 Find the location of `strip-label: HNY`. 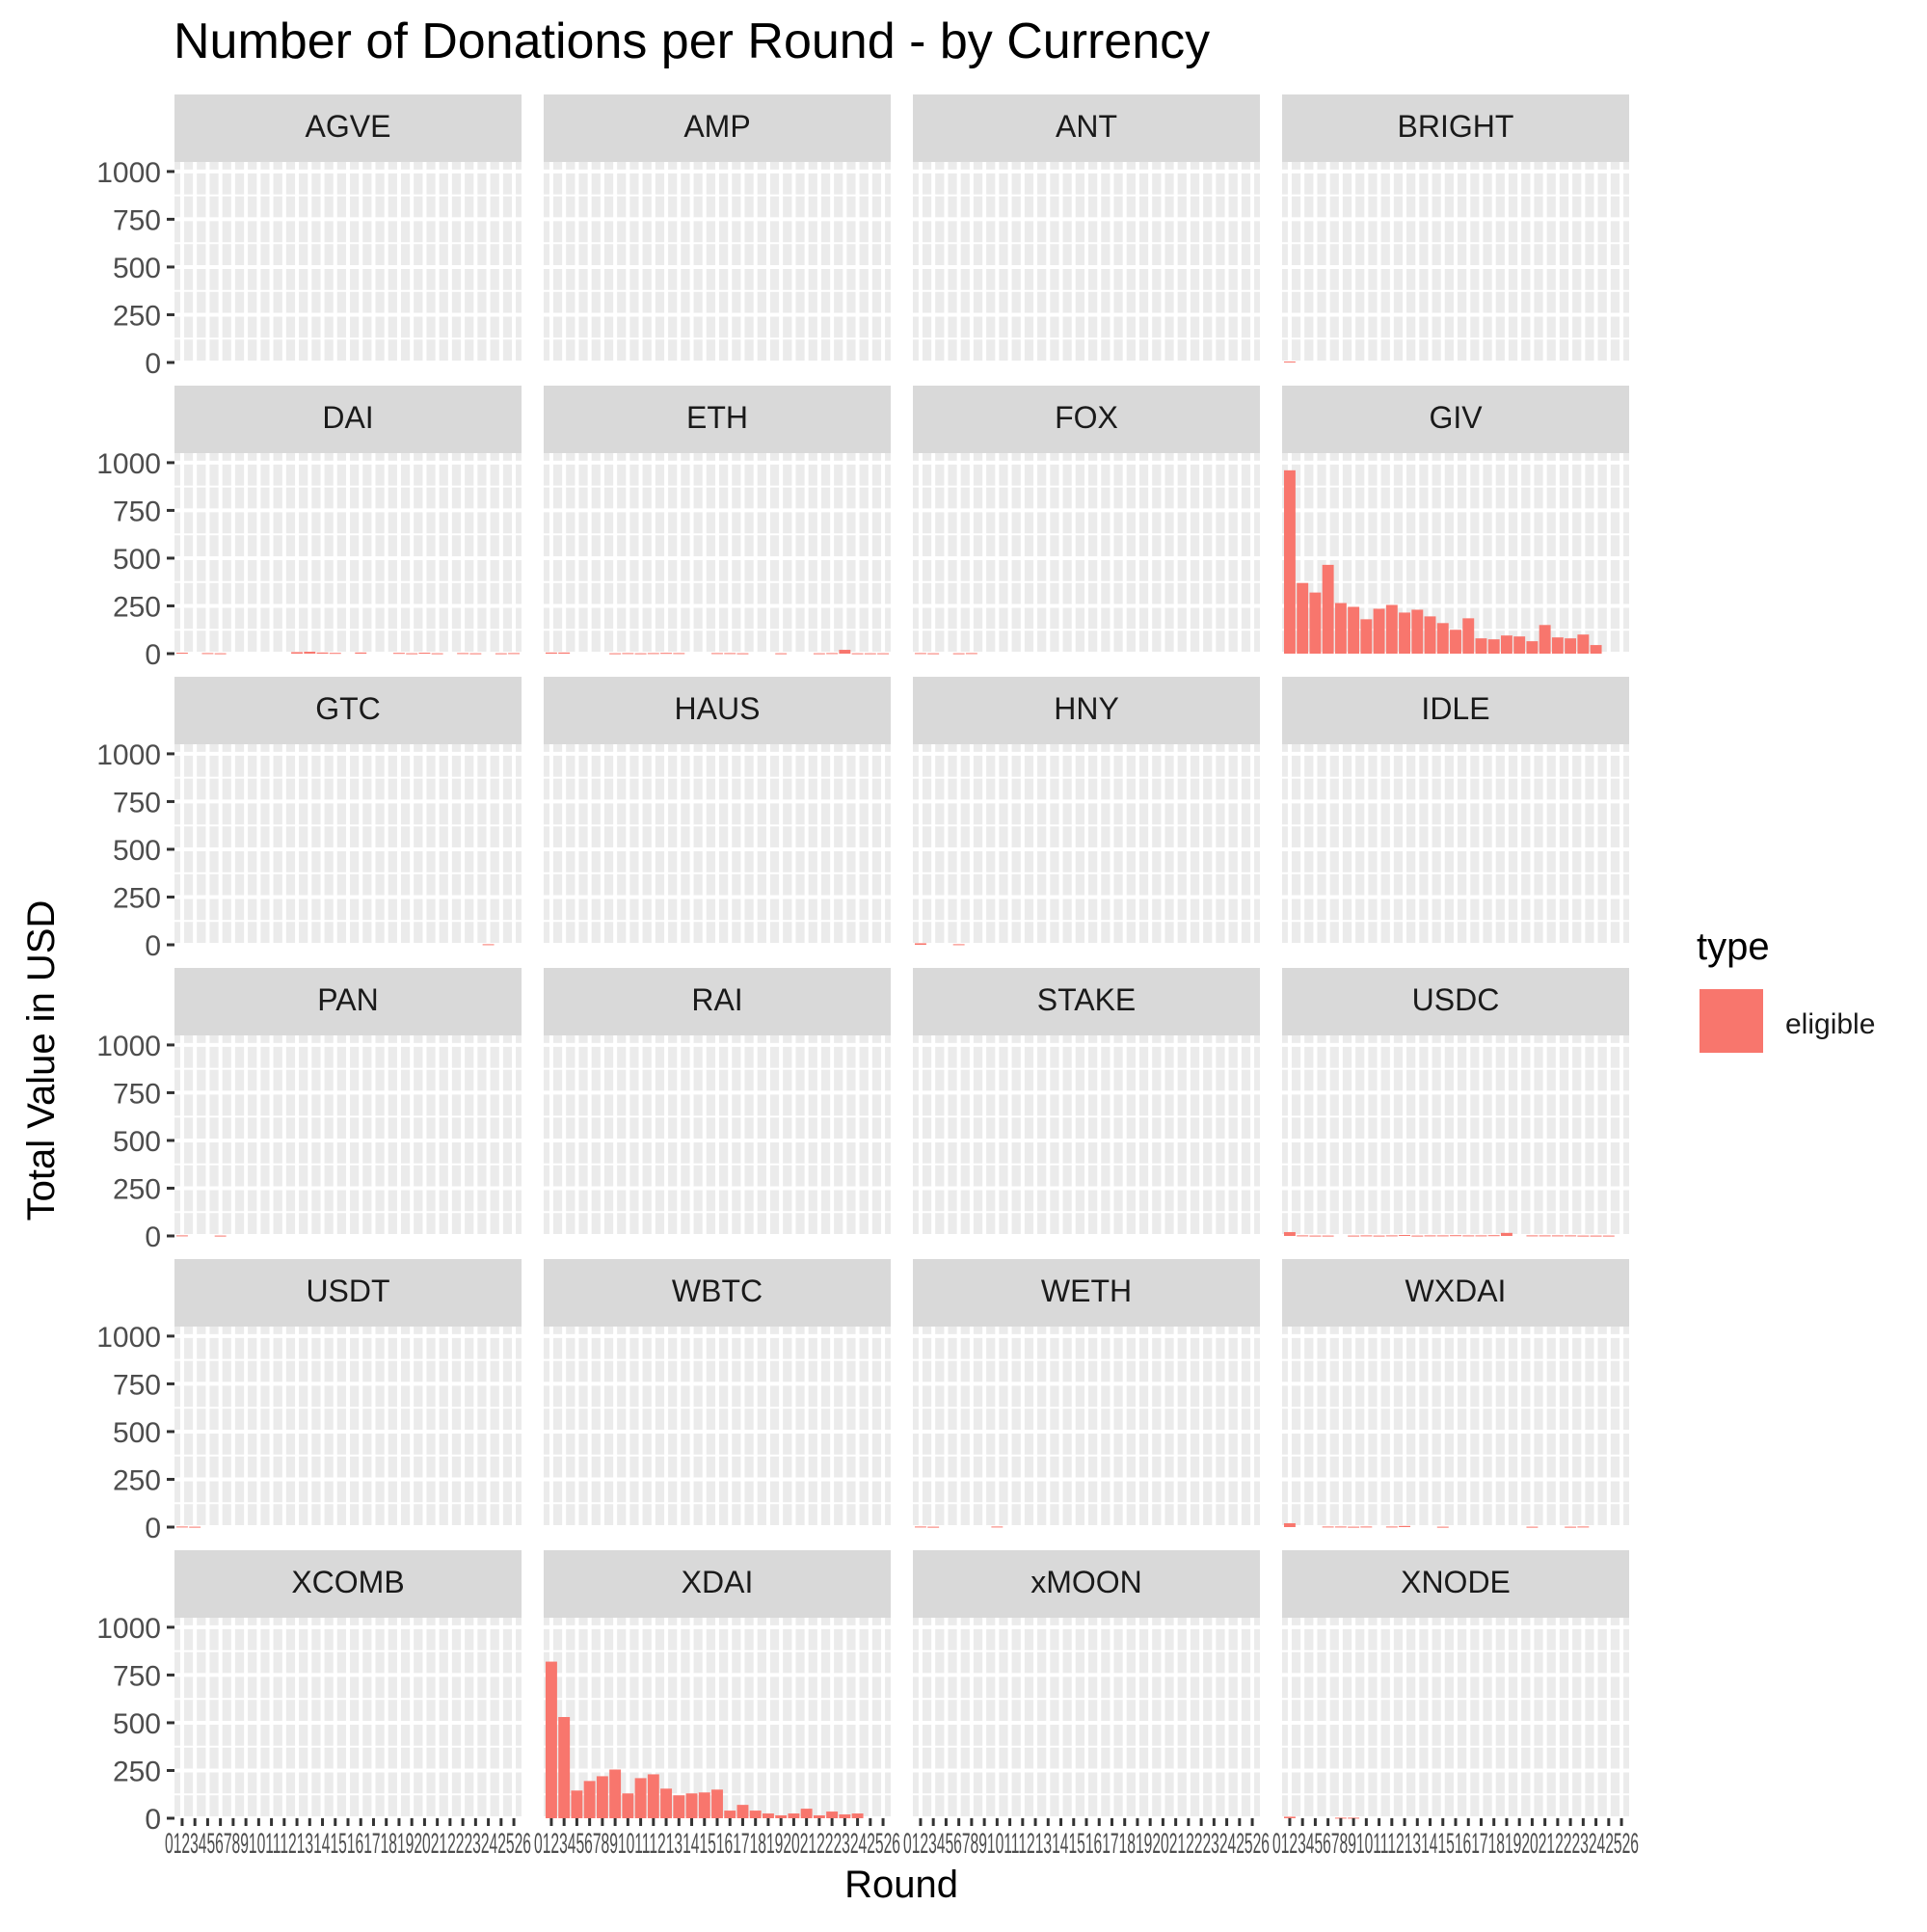

strip-label: HNY is located at coordinates (1086, 709).